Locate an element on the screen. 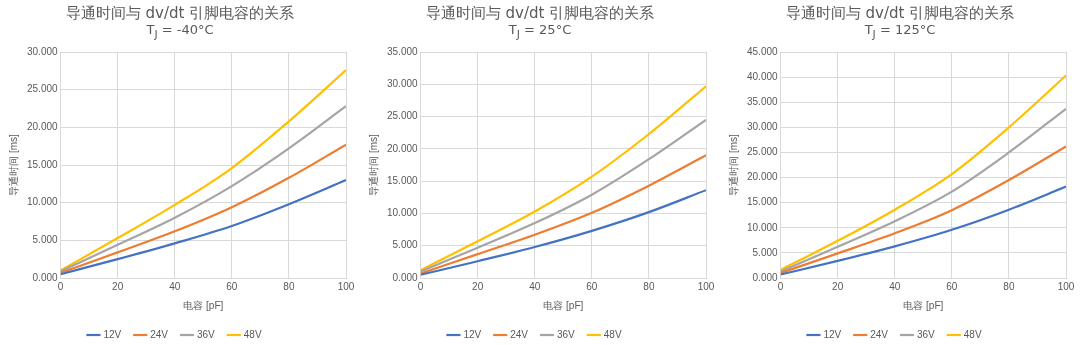 This screenshot has height=345, width=1080. chart-subtitle: T$_{J}$ = 125°C is located at coordinates (900, 32).